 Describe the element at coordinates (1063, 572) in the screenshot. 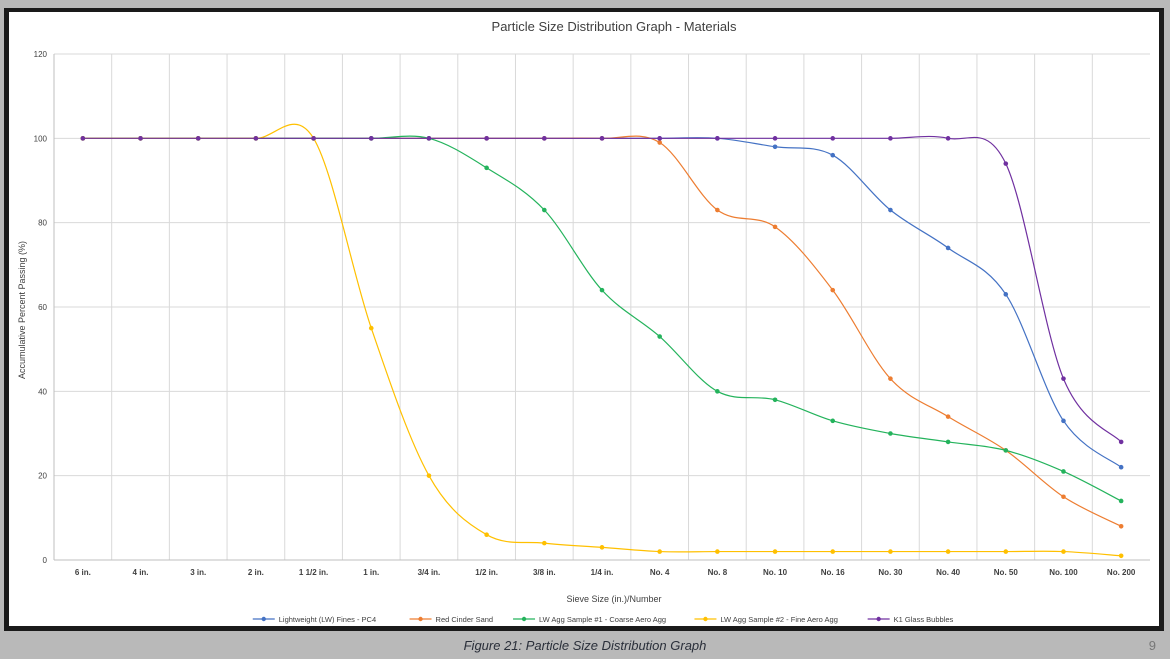

I see `x-tick-label: No. 100` at that location.